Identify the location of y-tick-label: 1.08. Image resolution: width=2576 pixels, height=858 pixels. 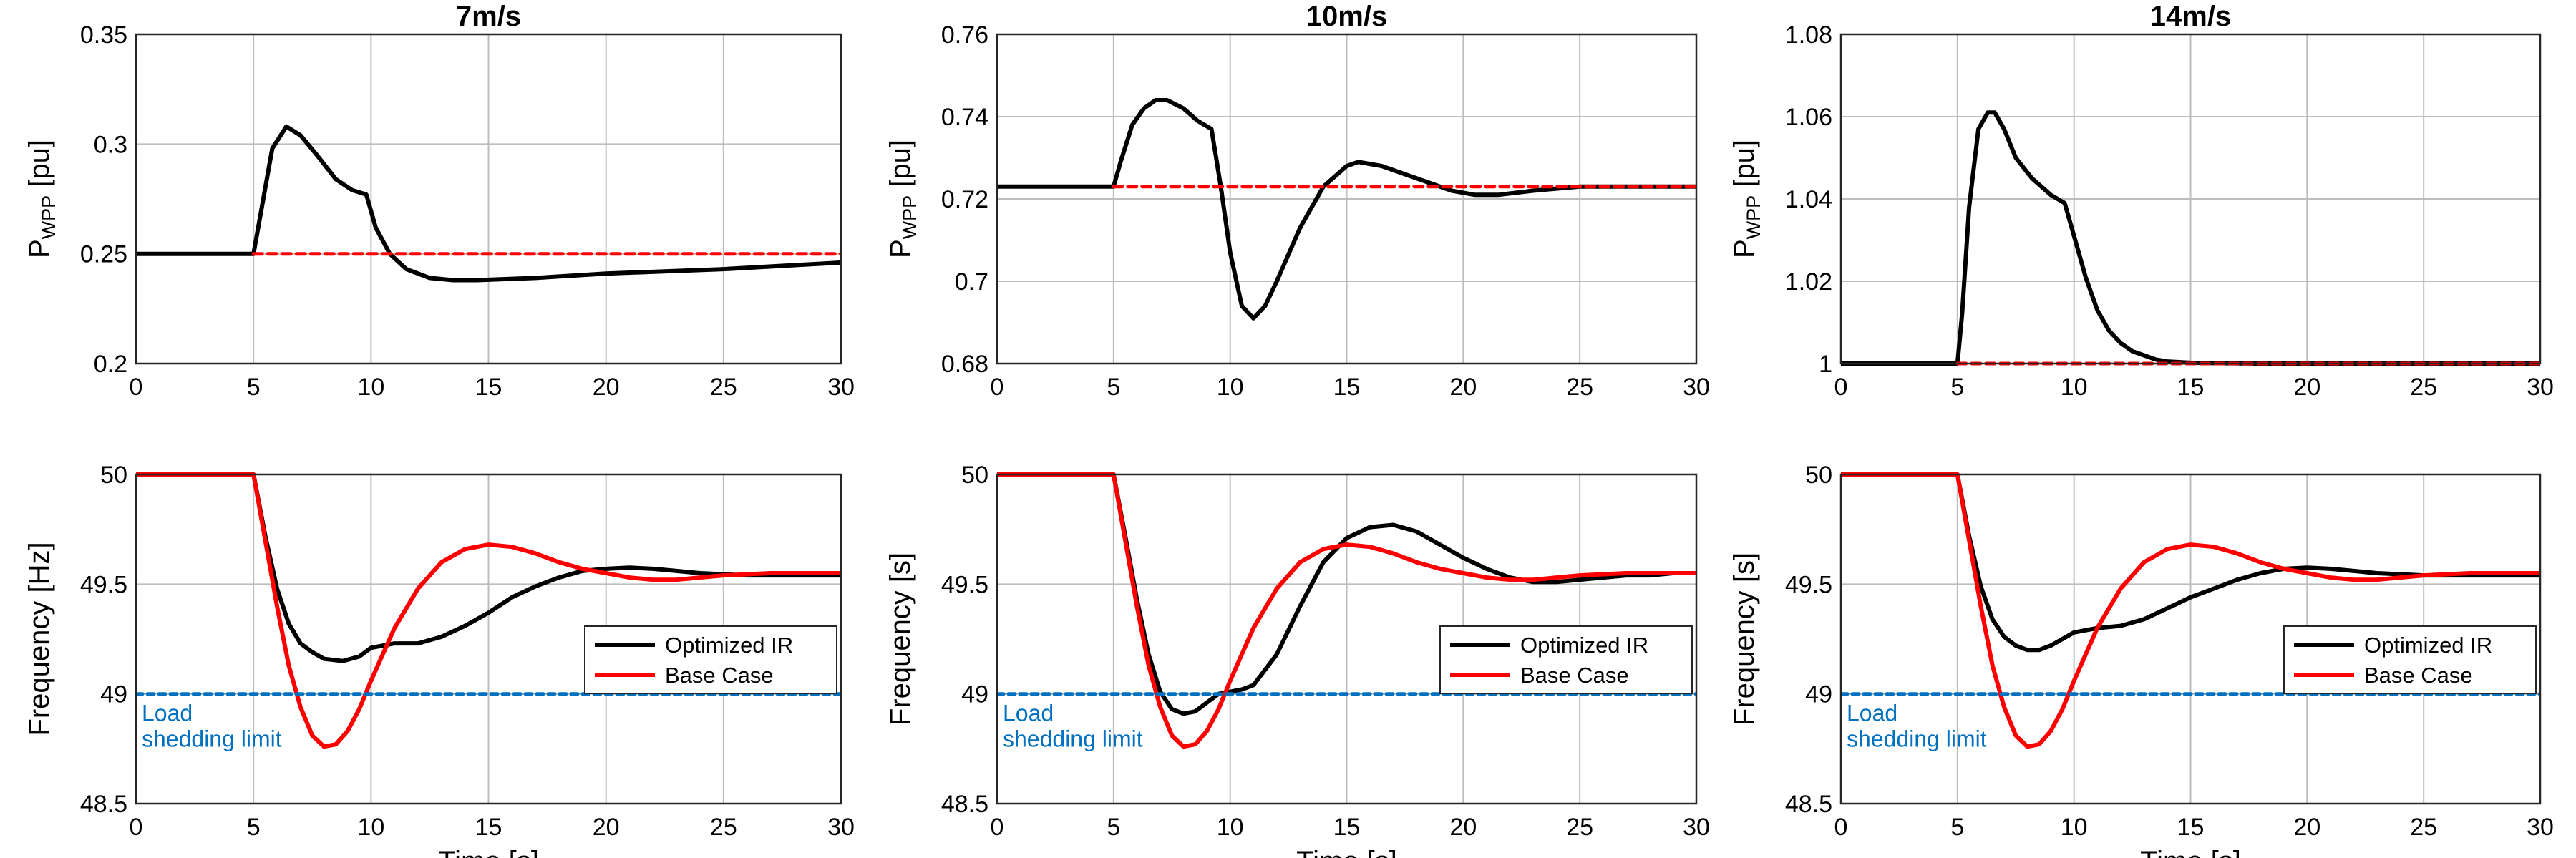
(1808, 35).